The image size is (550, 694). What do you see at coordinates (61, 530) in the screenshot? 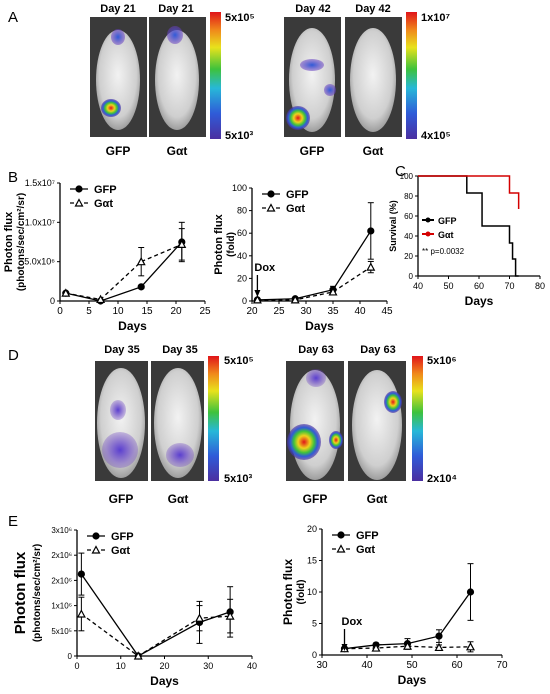
I see `y-tick-label: 3x10⁶` at bounding box center [61, 530].